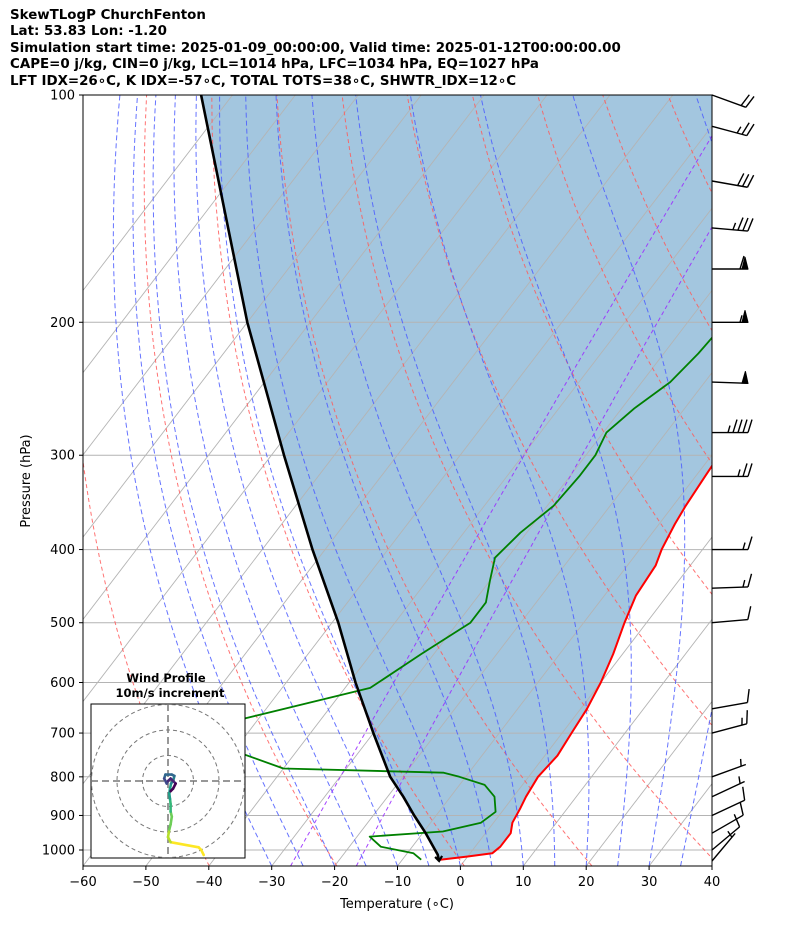  What do you see at coordinates (208, 882) in the screenshot?
I see `x-tick-label: −40` at bounding box center [208, 882].